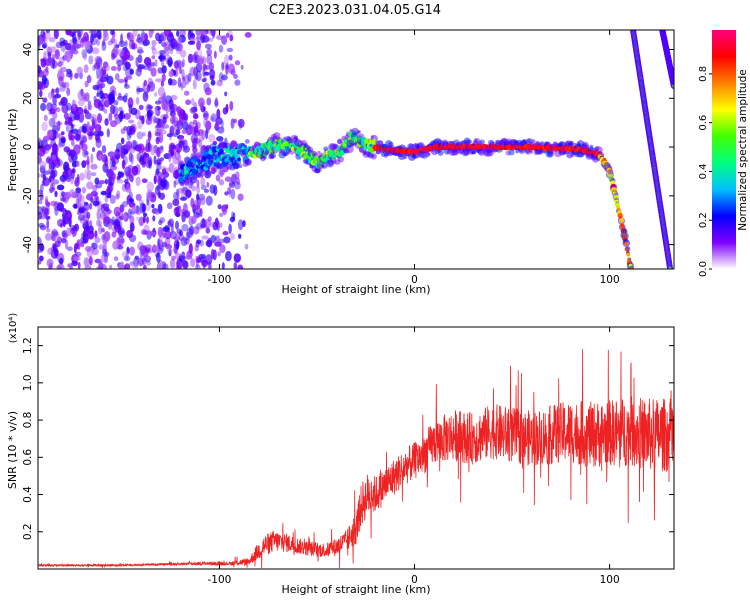 Image resolution: width=750 pixels, height=600 pixels. I want to click on x-tick-label: 0, so click(414, 580).